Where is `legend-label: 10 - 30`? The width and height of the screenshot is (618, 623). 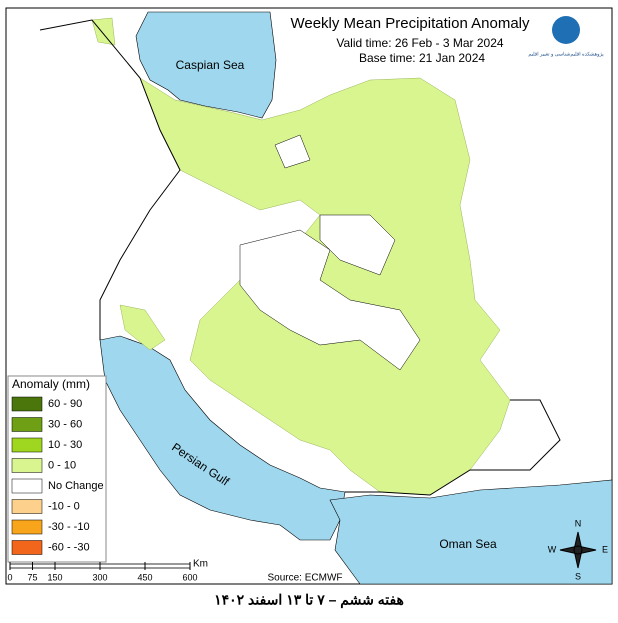
legend-label: 10 - 30 is located at coordinates (65, 445).